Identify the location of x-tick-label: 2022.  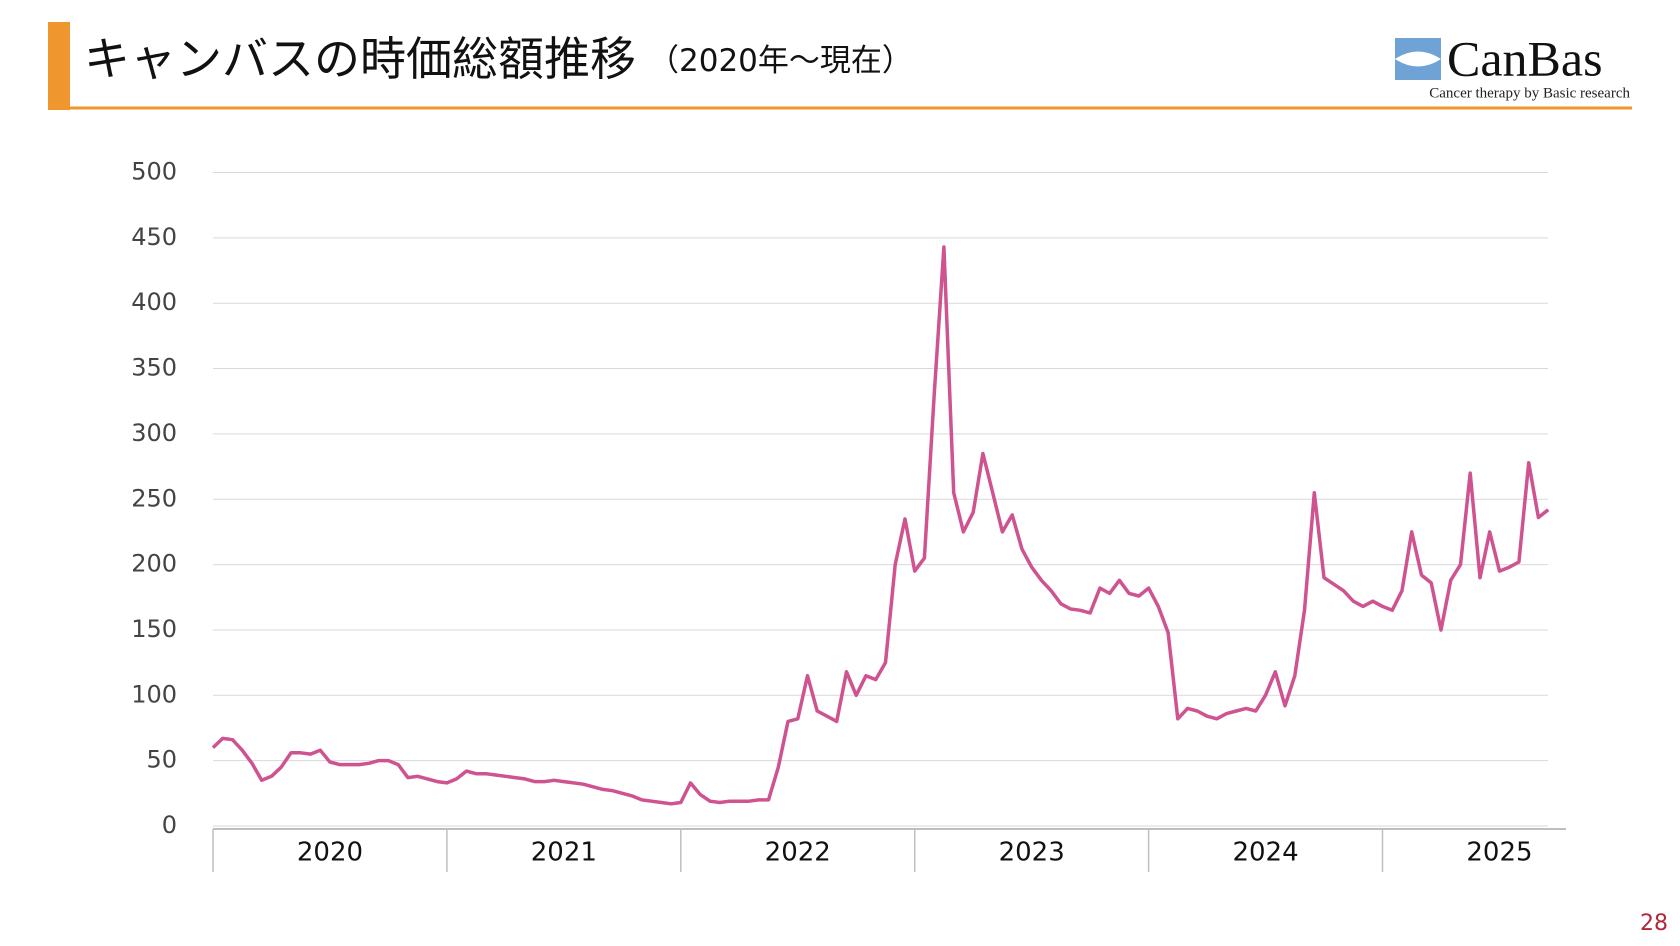
(798, 853).